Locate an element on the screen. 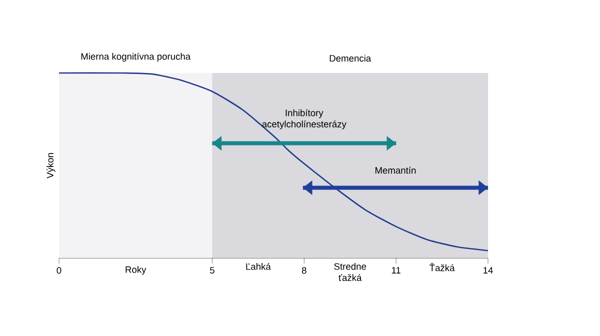 The image size is (600, 336). x-axis-title: Roky is located at coordinates (136, 270).